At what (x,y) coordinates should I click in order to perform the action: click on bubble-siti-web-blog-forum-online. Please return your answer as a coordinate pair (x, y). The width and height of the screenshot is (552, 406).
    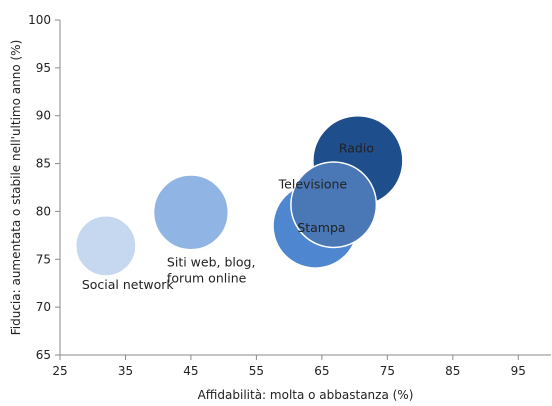
    Looking at the image, I should click on (191, 212).